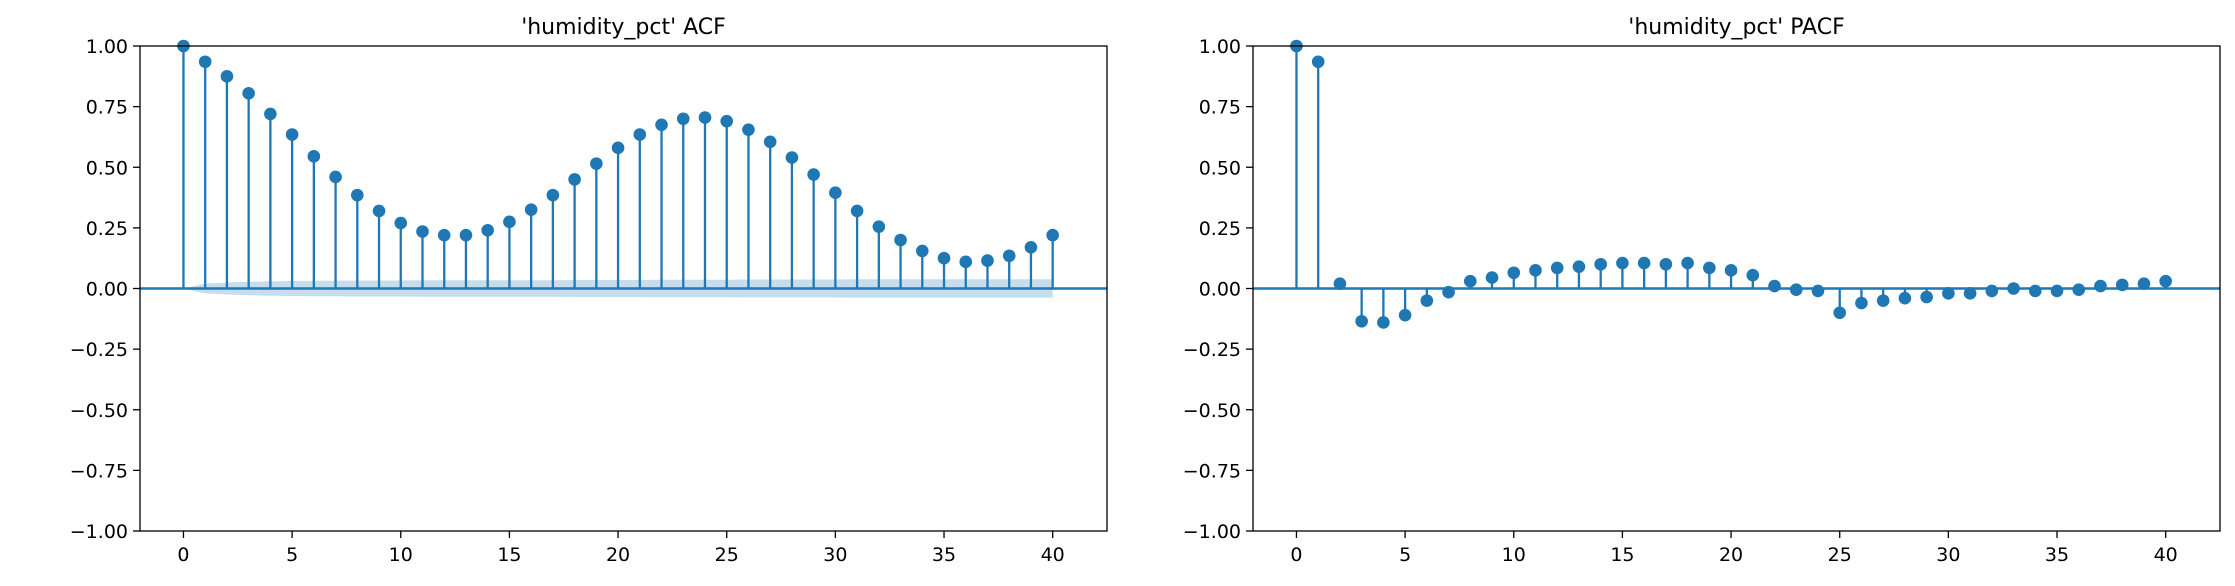 This screenshot has width=2235, height=586. I want to click on acf-y-tick-label: −1.00, so click(99, 532).